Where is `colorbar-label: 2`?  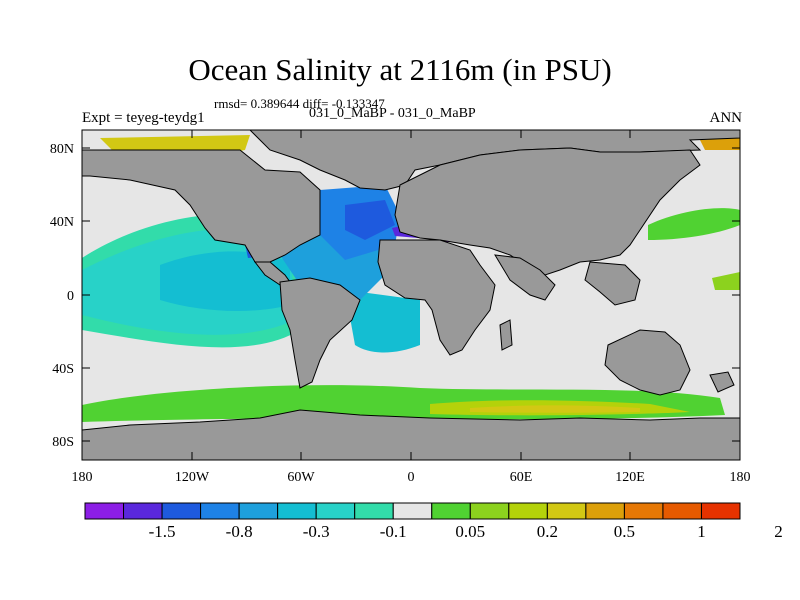
colorbar-label: 2 is located at coordinates (778, 531).